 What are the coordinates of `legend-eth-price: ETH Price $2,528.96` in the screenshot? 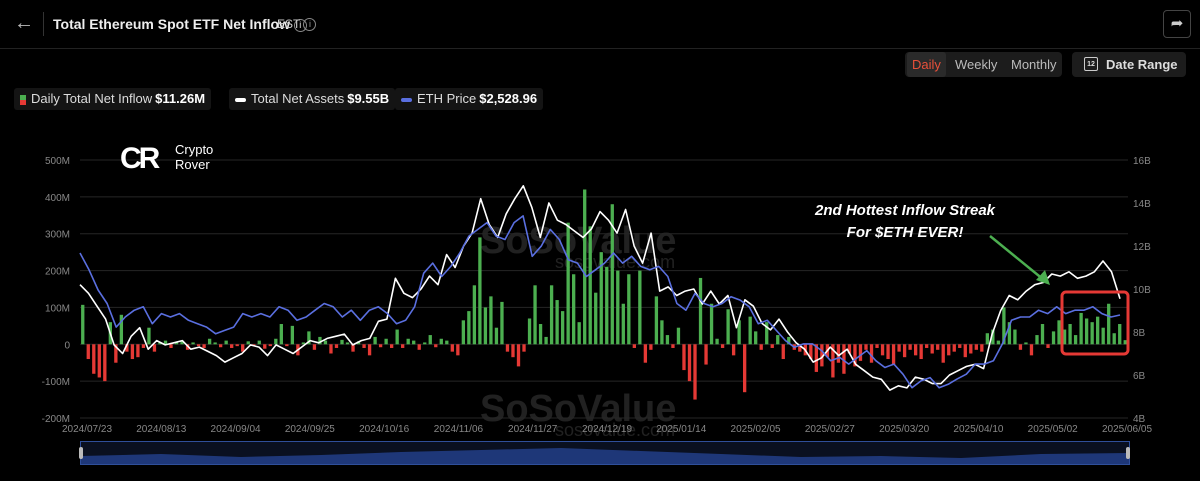 It's located at (469, 99).